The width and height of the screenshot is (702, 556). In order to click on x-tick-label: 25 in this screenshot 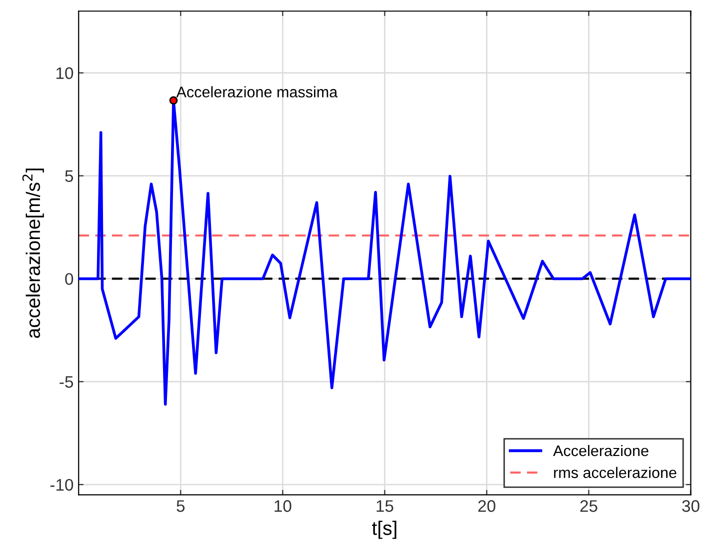, I will do `click(589, 506)`.